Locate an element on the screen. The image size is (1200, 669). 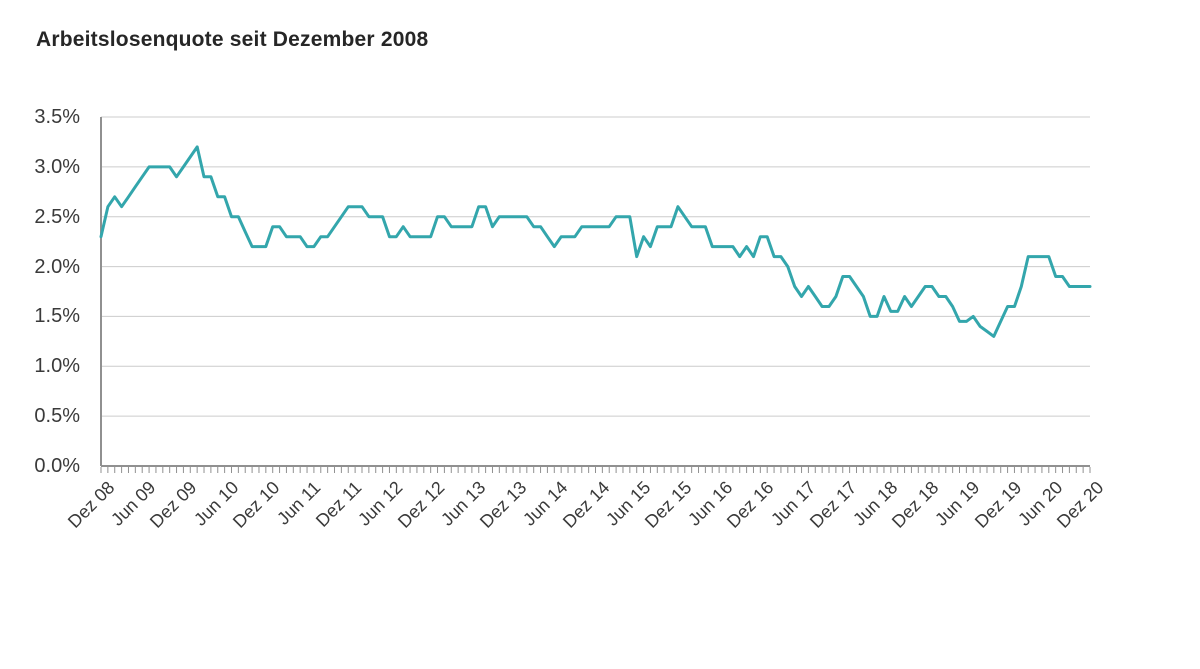
y-axis-label: 0.5% is located at coordinates (57, 416).